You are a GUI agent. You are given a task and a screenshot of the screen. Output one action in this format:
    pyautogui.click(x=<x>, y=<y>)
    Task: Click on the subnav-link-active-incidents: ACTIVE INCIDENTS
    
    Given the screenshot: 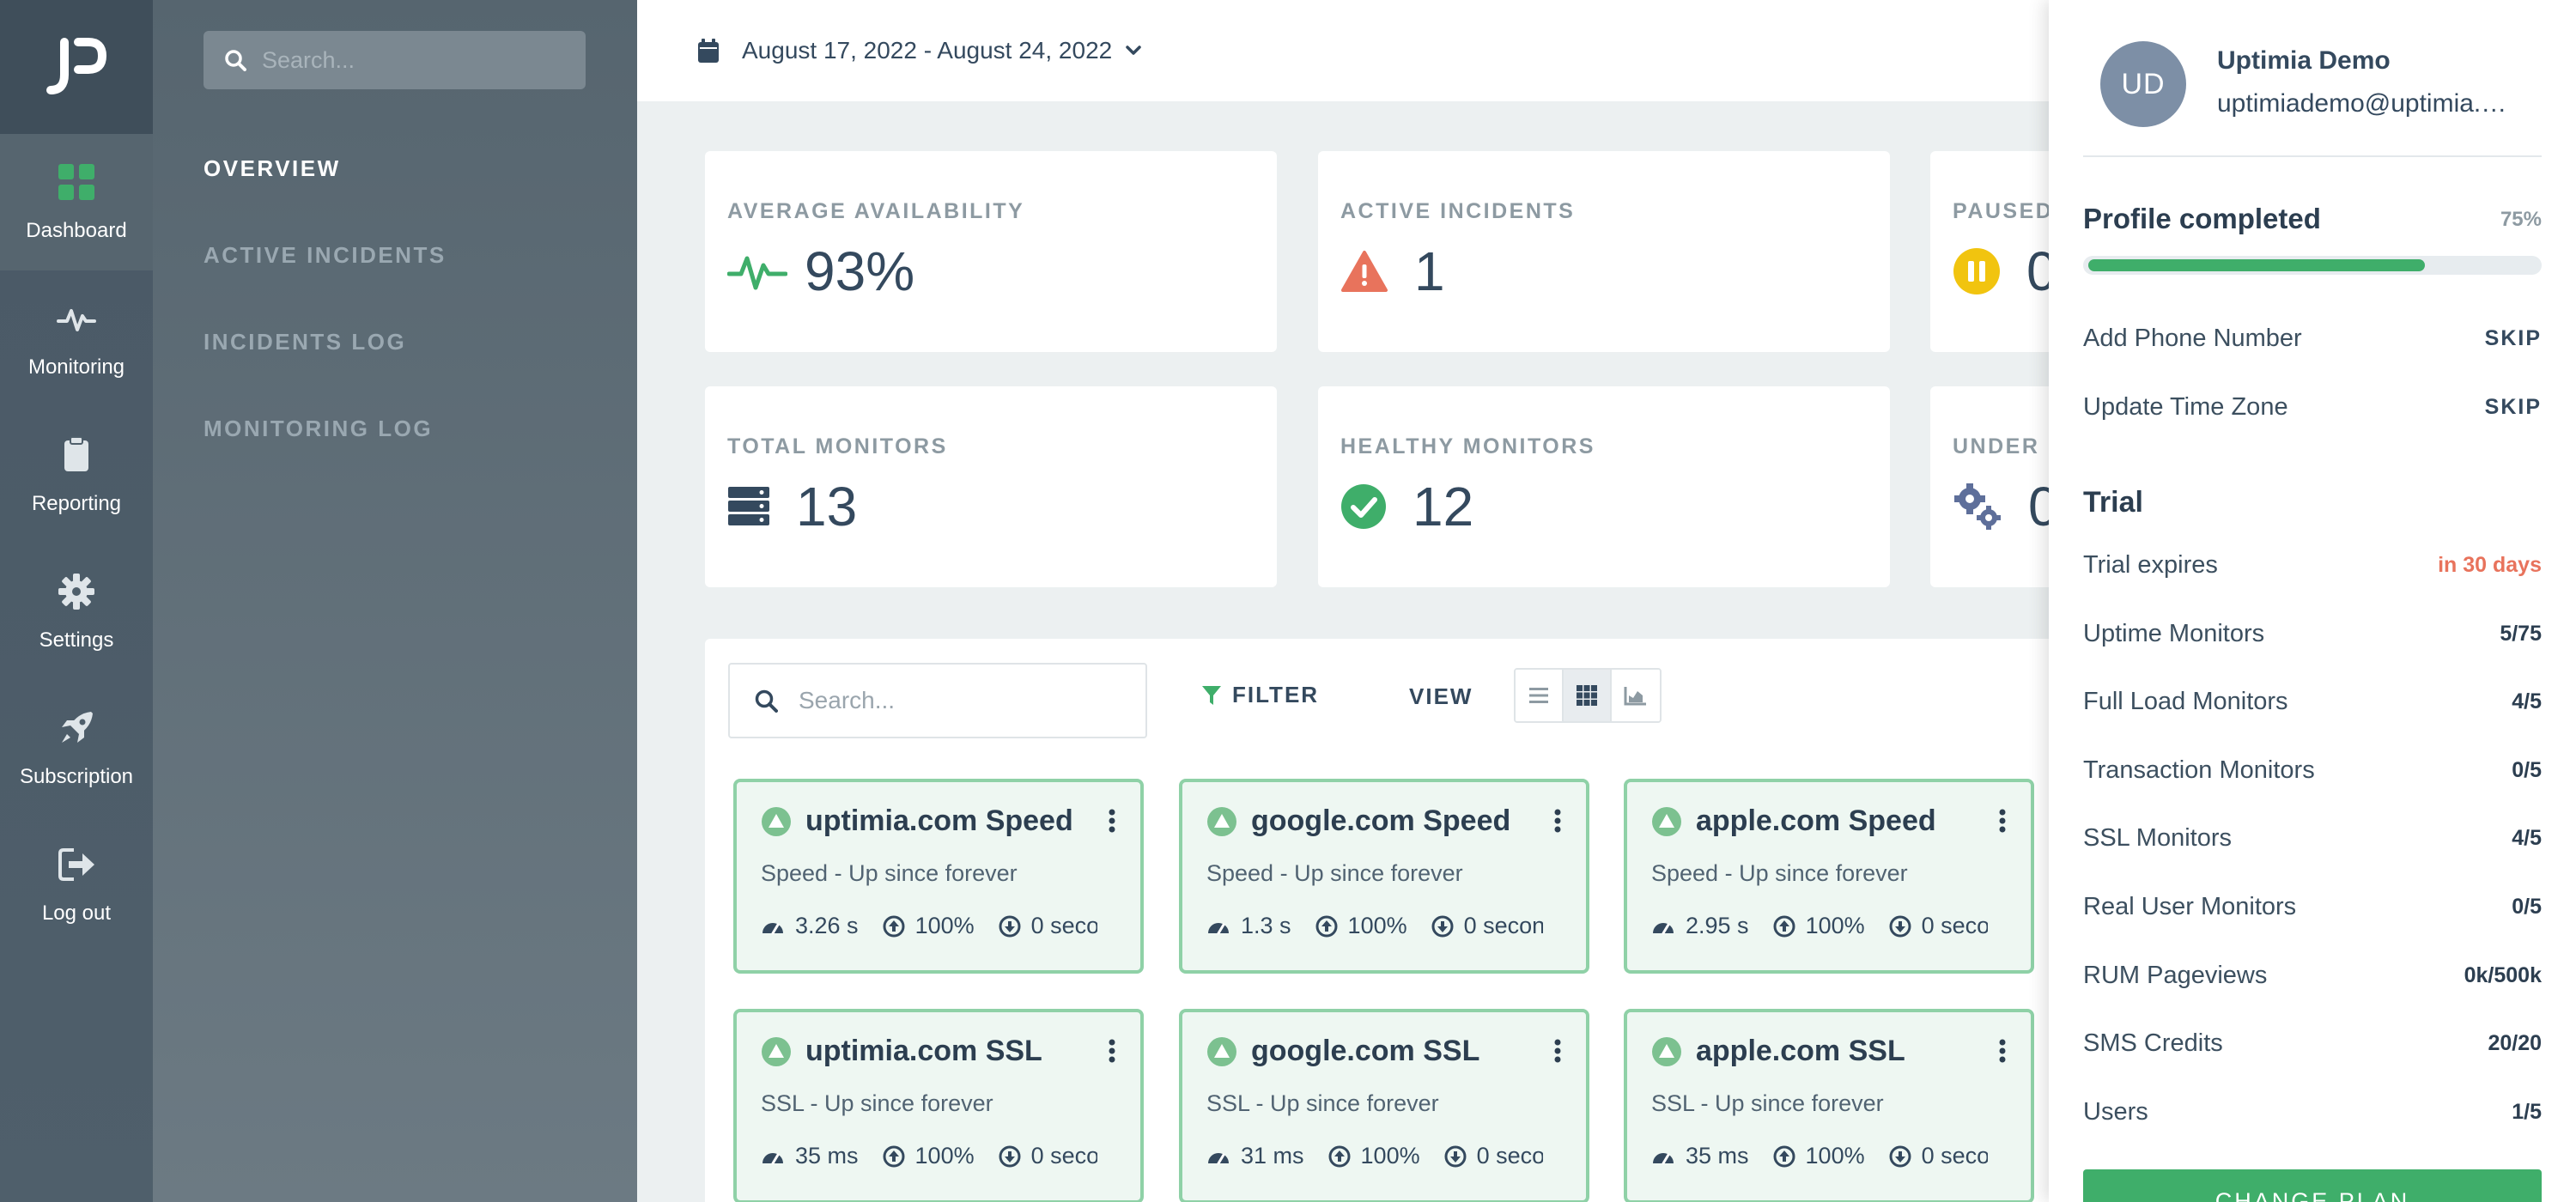 What is the action you would take?
    pyautogui.click(x=325, y=255)
    